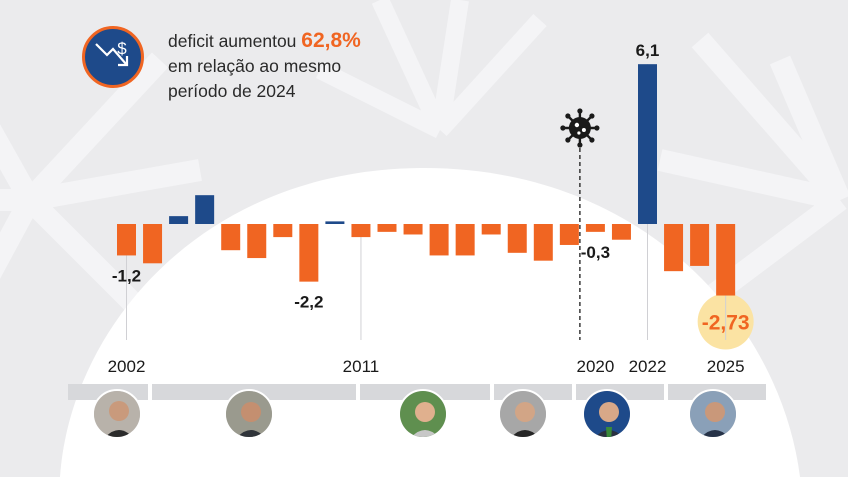 The width and height of the screenshot is (848, 477). I want to click on x-tick-2025: 2025, so click(726, 366).